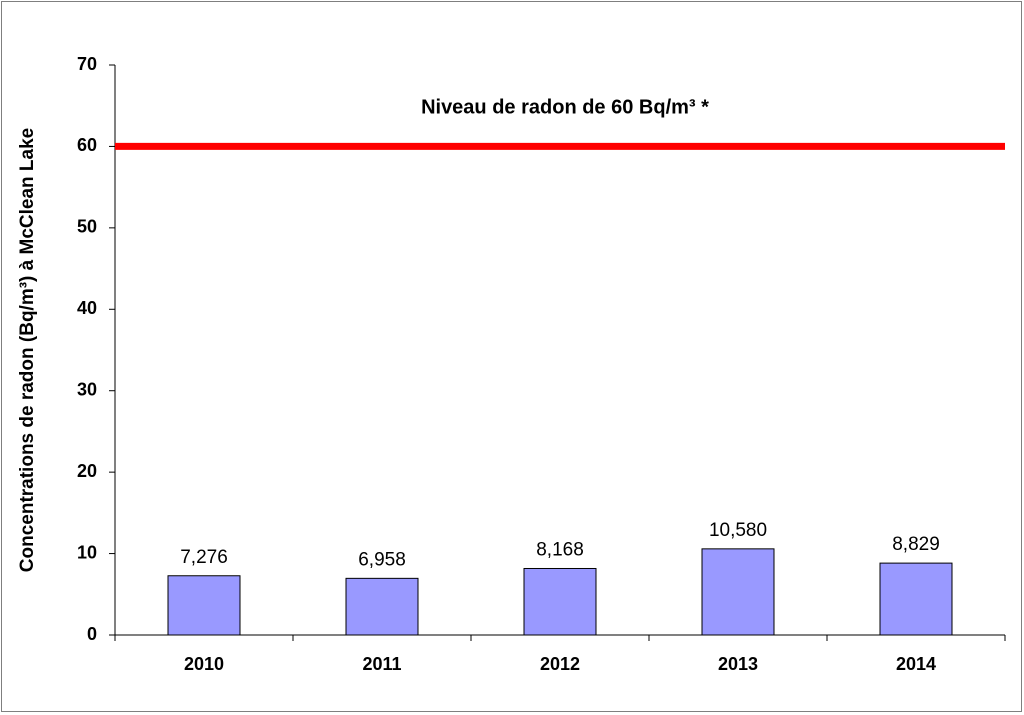  I want to click on x-tick-label: 2011, so click(381, 664).